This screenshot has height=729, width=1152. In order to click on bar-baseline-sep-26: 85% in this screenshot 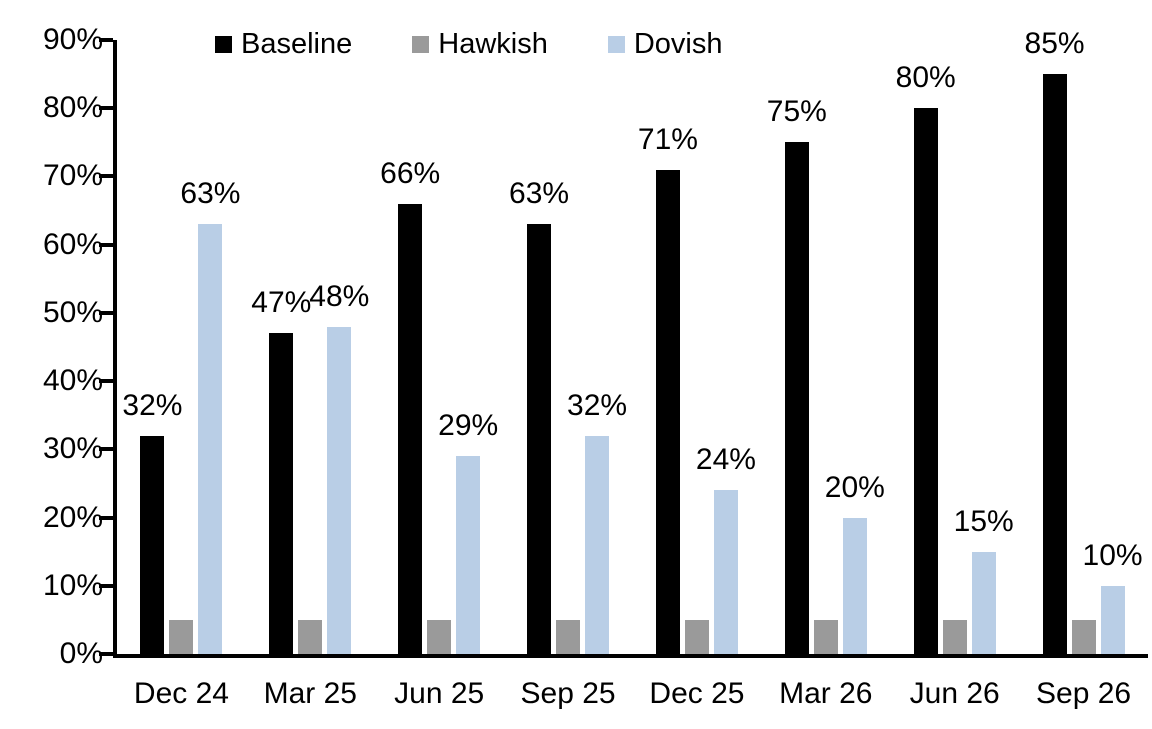, I will do `click(1055, 341)`.